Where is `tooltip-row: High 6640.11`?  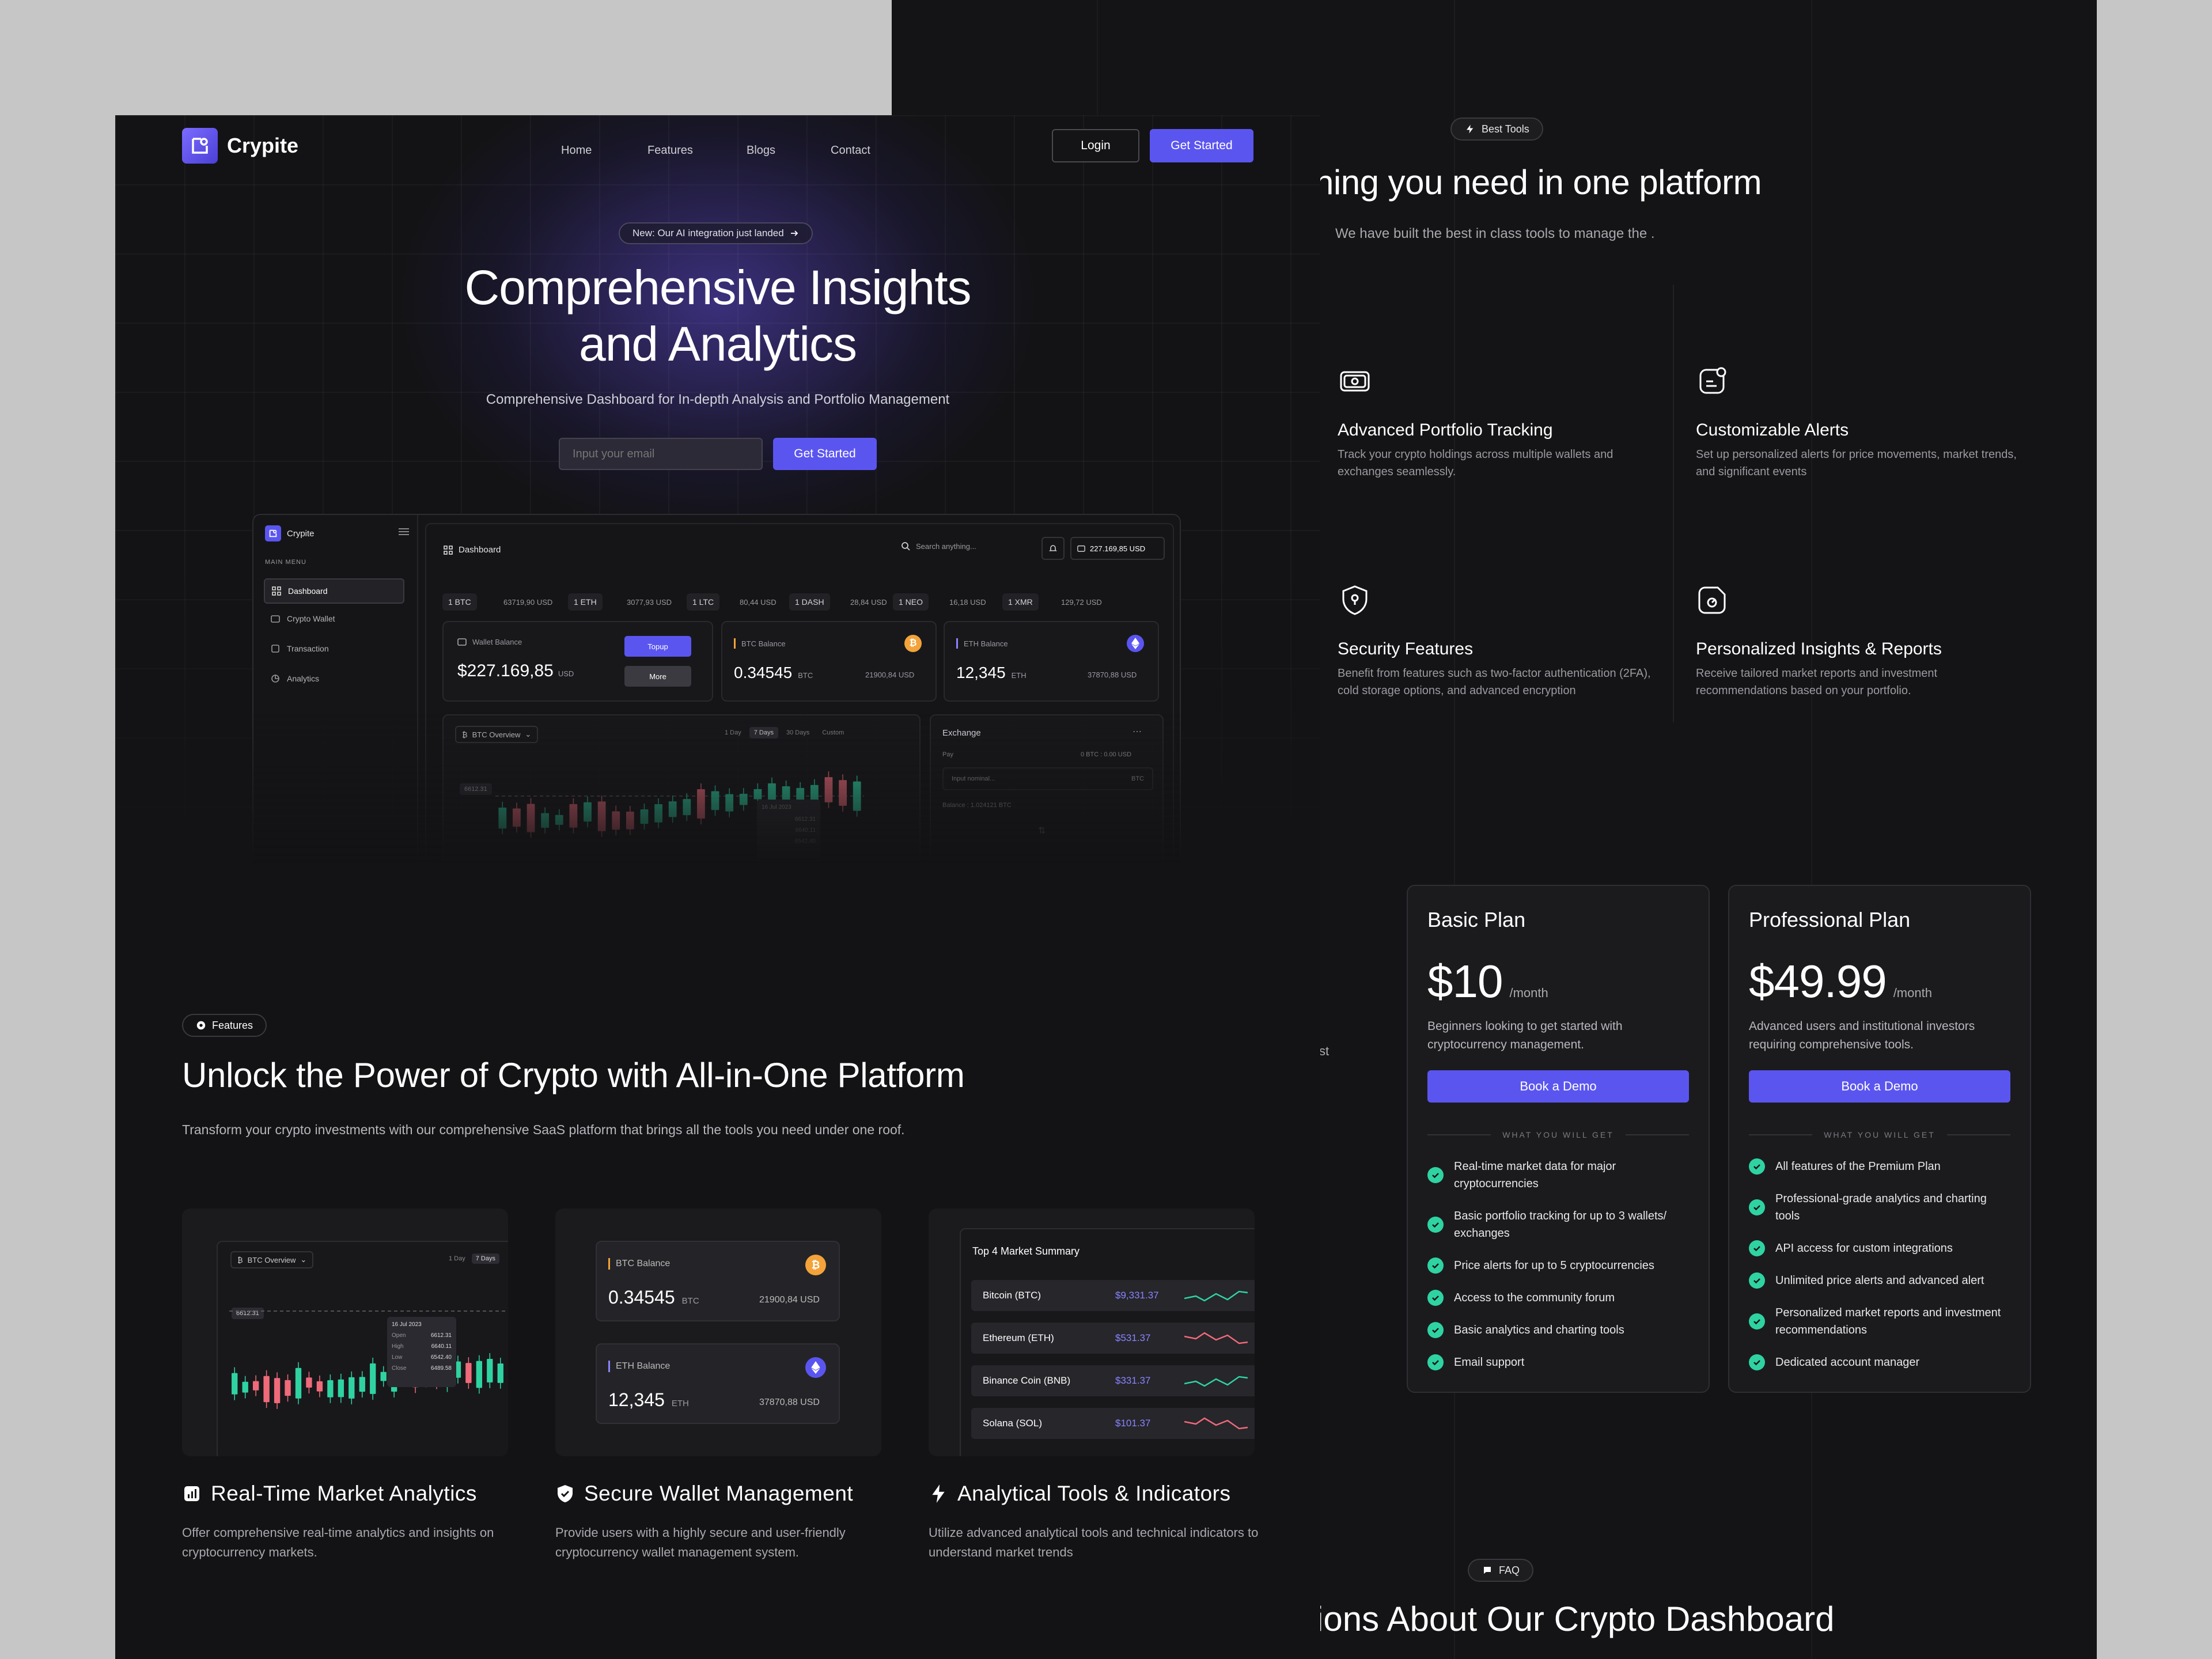
tooltip-row: High 6640.11 is located at coordinates (422, 1346).